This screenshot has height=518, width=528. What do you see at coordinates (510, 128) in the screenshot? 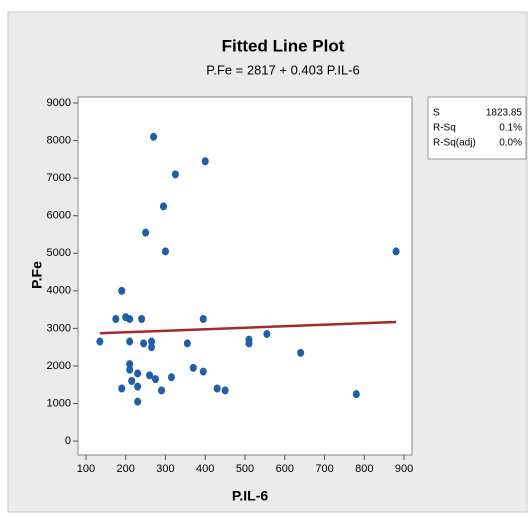
I see `stats-value: 0.1%` at bounding box center [510, 128].